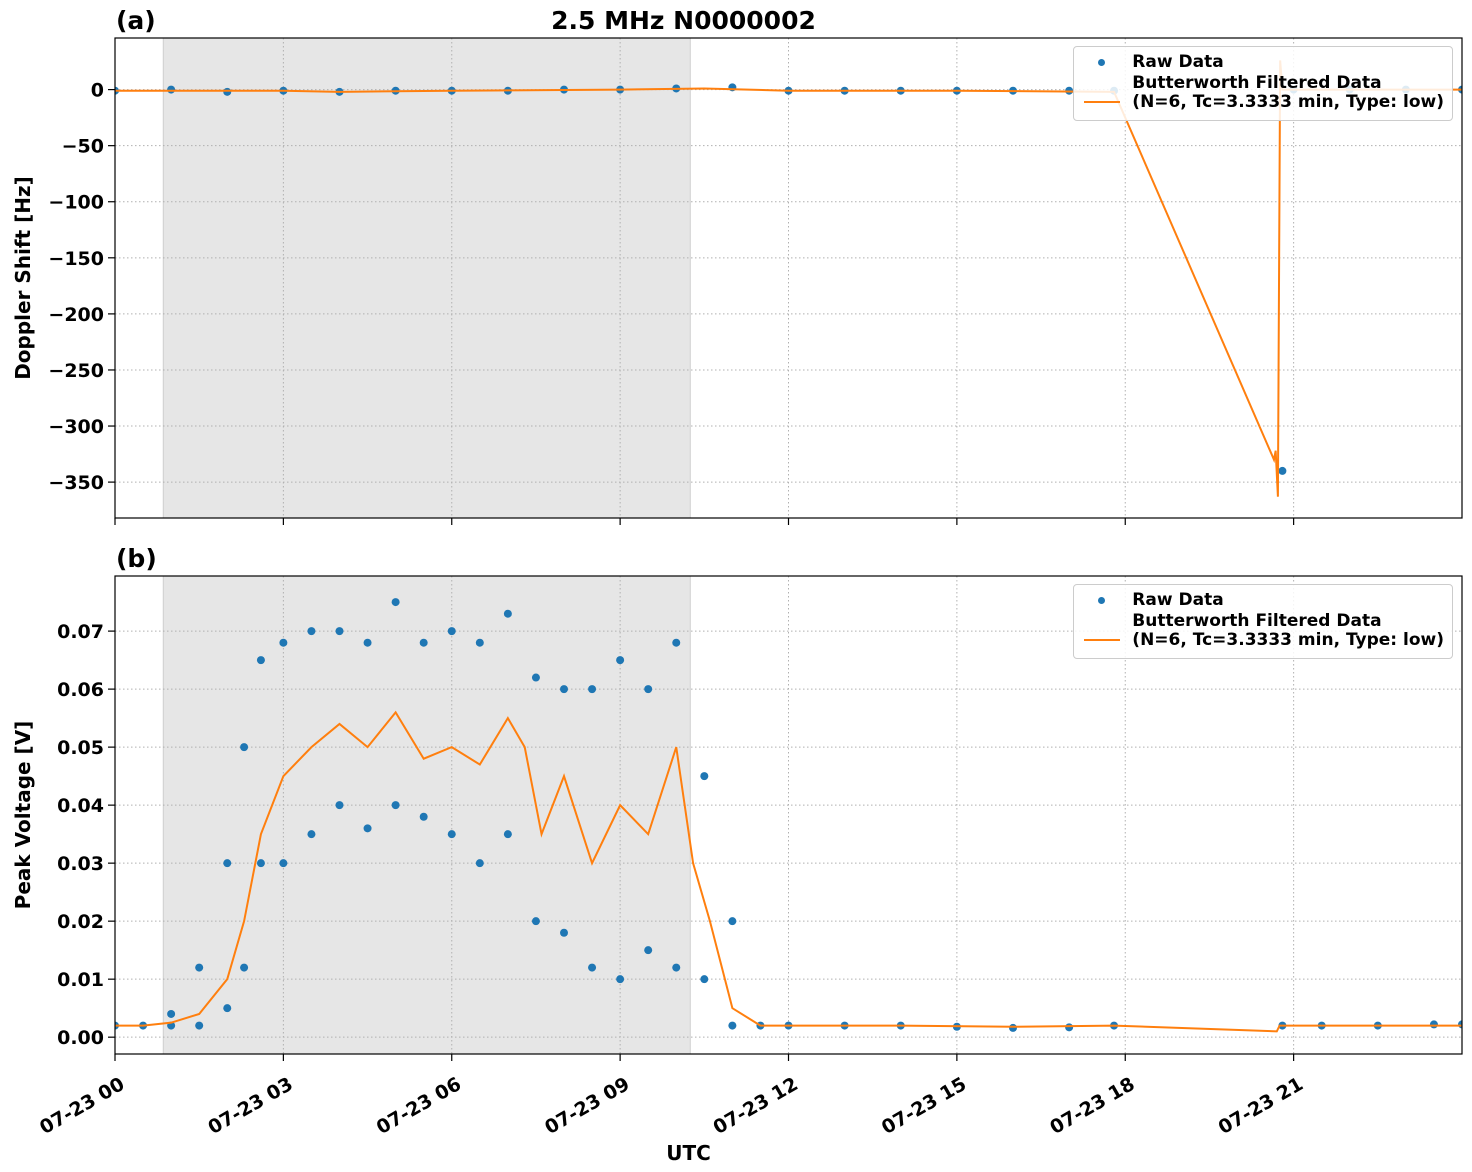 The image size is (1472, 1172). Describe the element at coordinates (924, 1106) in the screenshot. I see `x-tick-label: 07-23 15` at that location.